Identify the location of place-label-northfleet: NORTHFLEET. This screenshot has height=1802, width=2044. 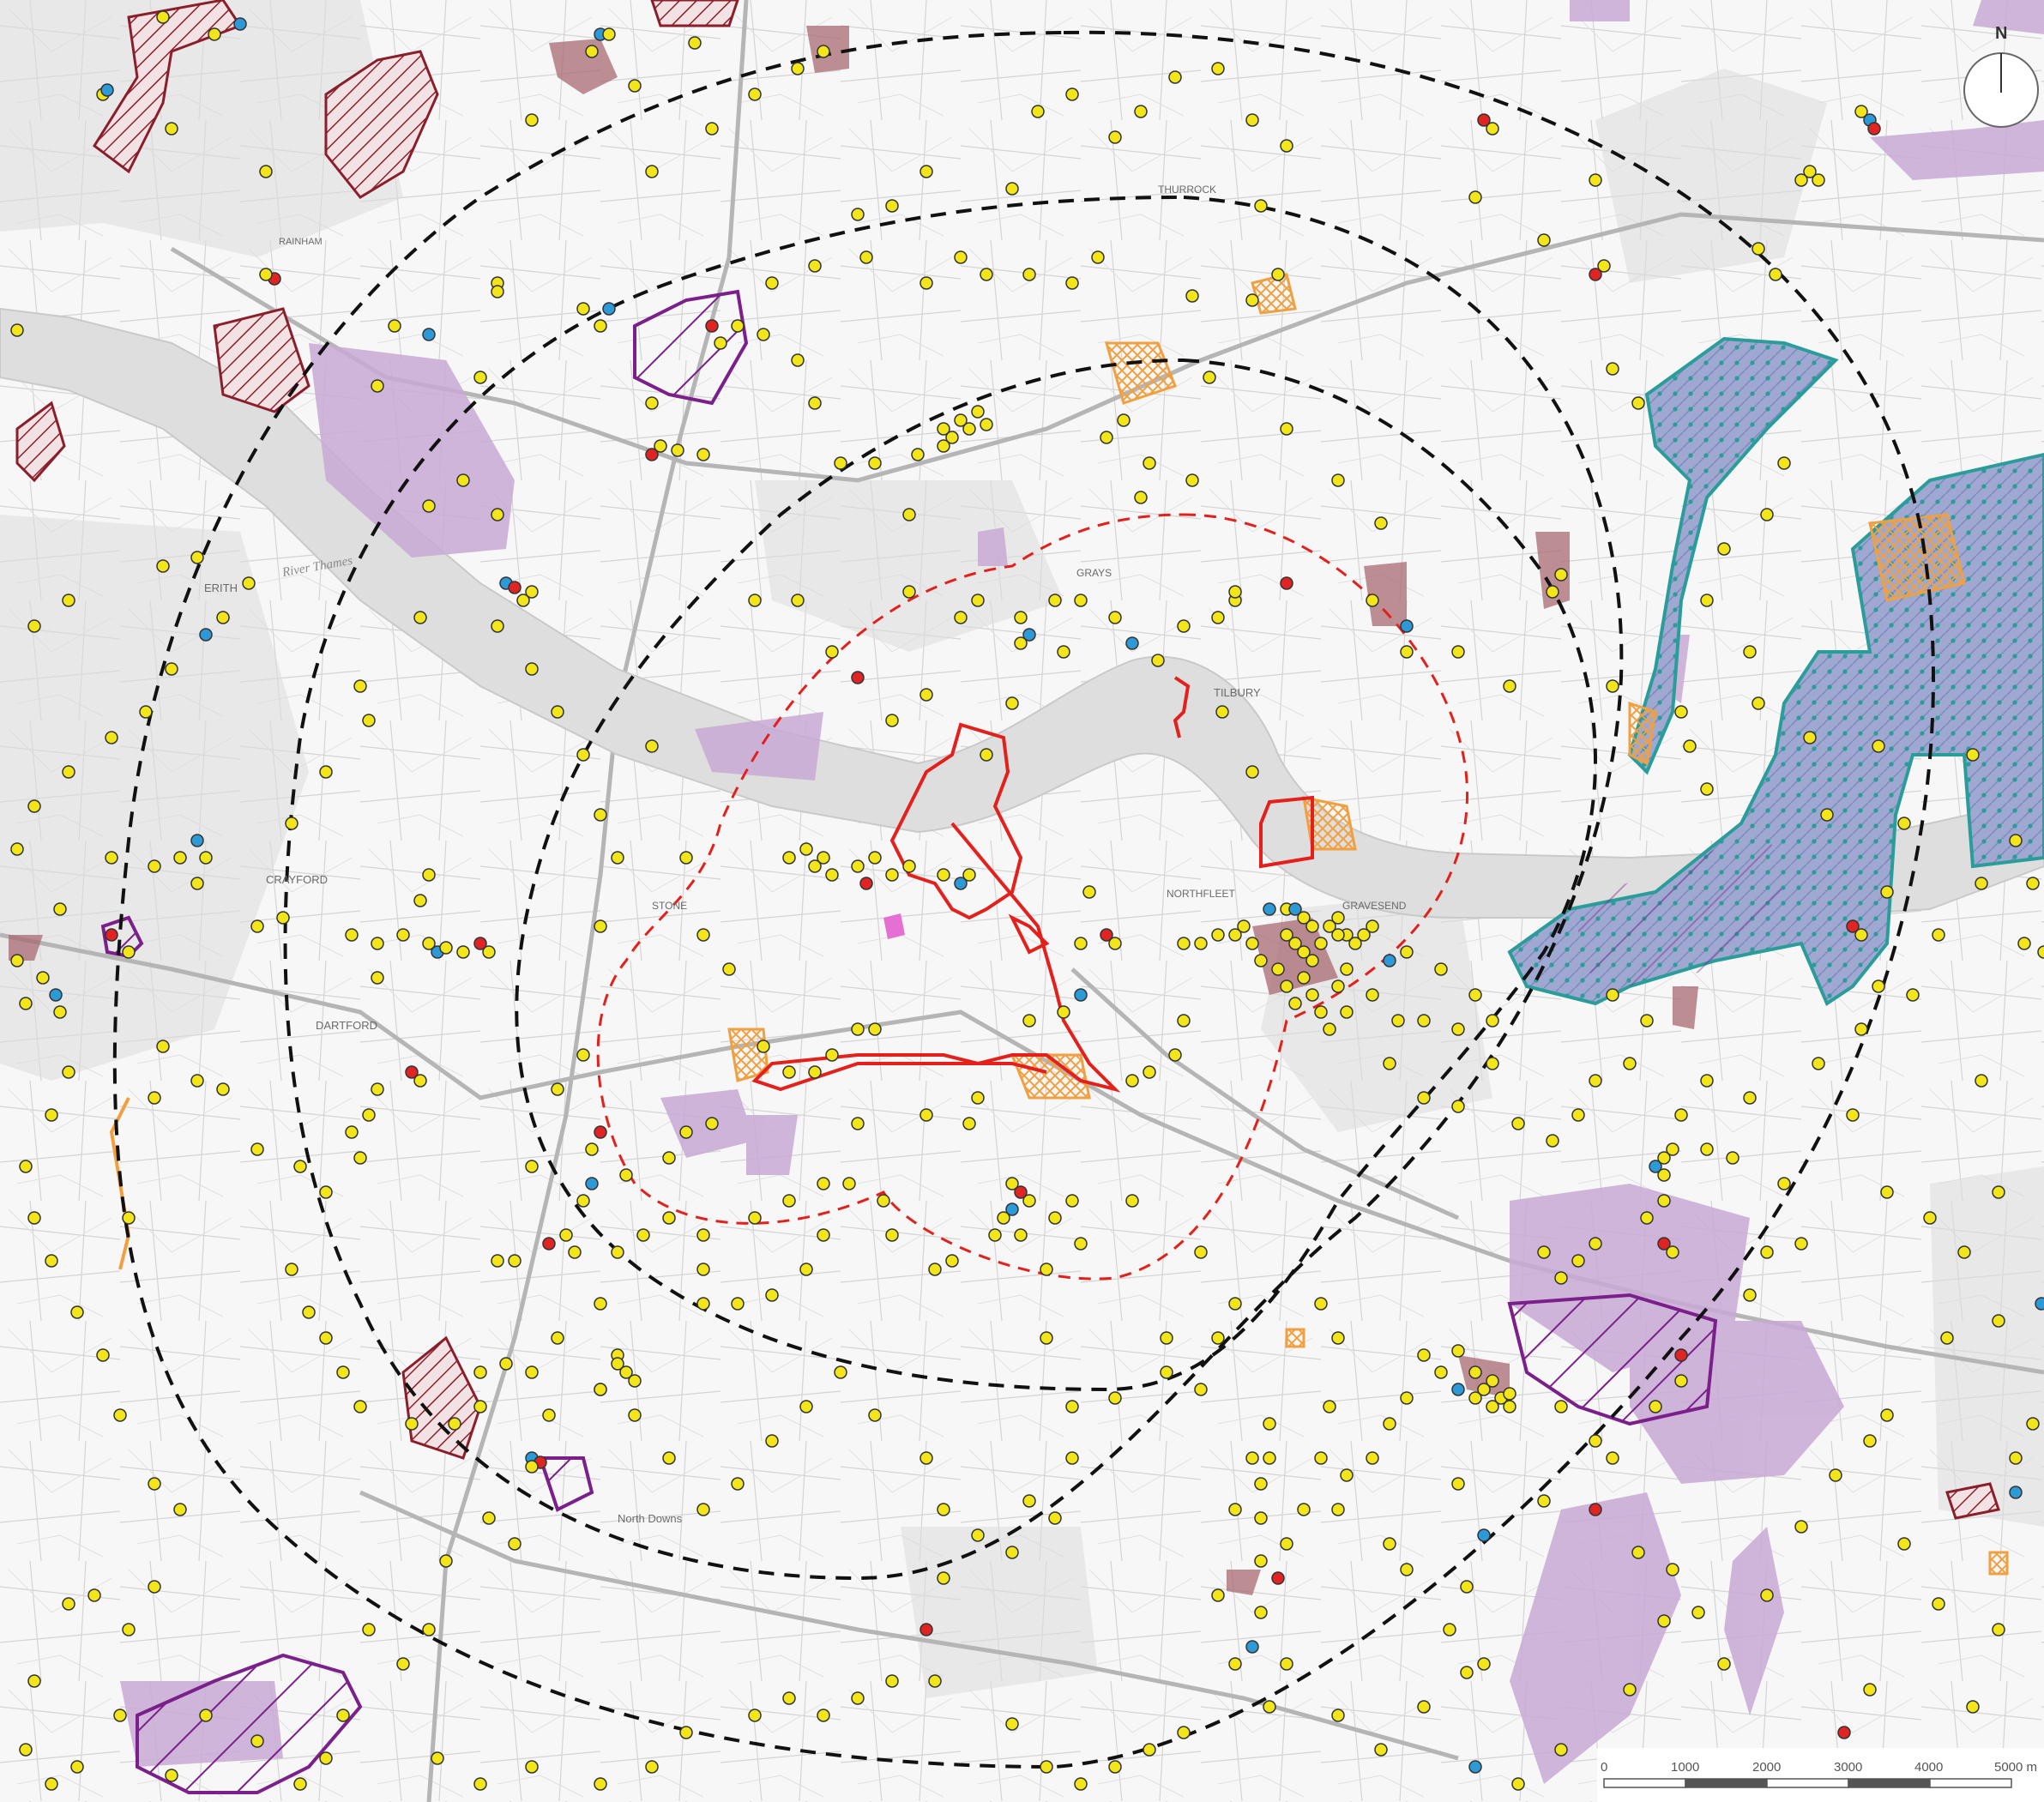
(1201, 894).